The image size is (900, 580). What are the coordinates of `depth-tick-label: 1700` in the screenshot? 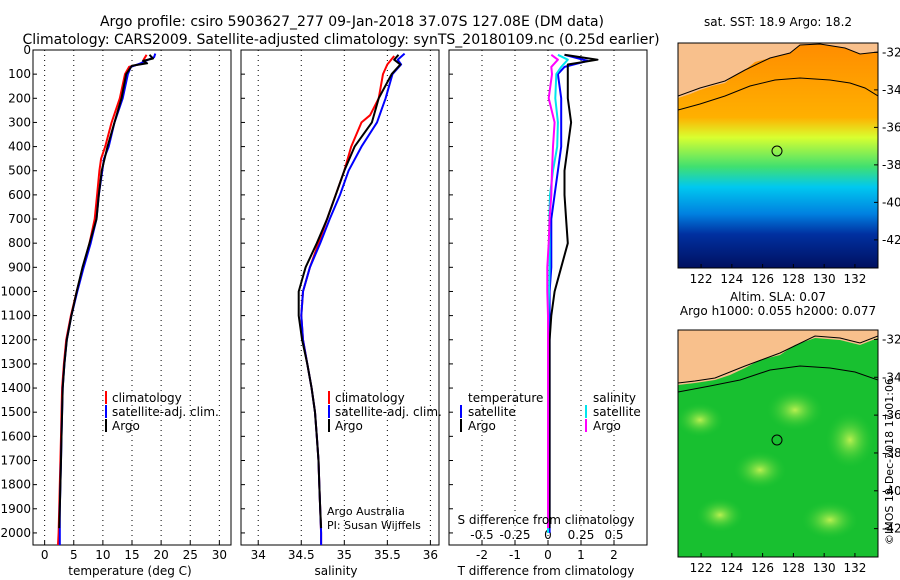 It's located at (15, 460).